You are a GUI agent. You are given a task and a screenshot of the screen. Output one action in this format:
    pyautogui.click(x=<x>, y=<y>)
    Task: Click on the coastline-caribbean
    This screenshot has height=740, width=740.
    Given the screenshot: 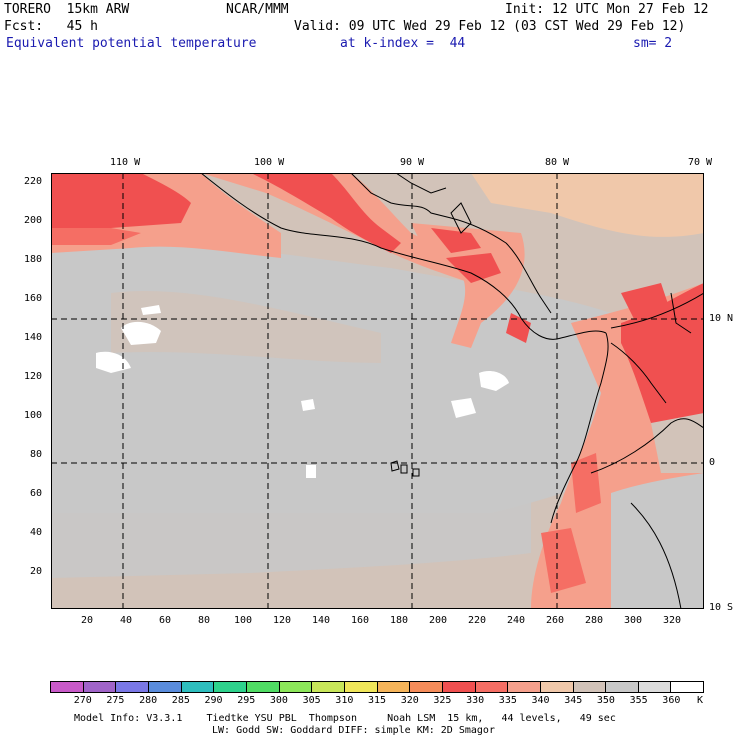 What is the action you would take?
    pyautogui.click(x=451, y=243)
    